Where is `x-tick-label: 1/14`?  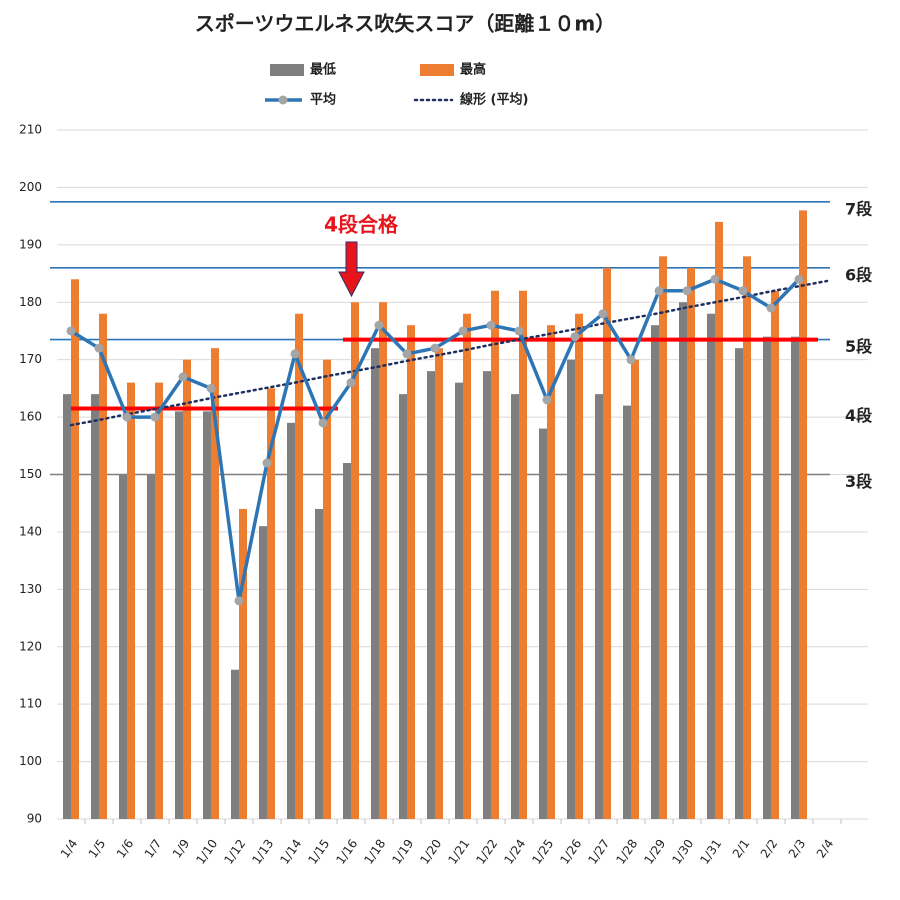
x-tick-label: 1/14 is located at coordinates (290, 852).